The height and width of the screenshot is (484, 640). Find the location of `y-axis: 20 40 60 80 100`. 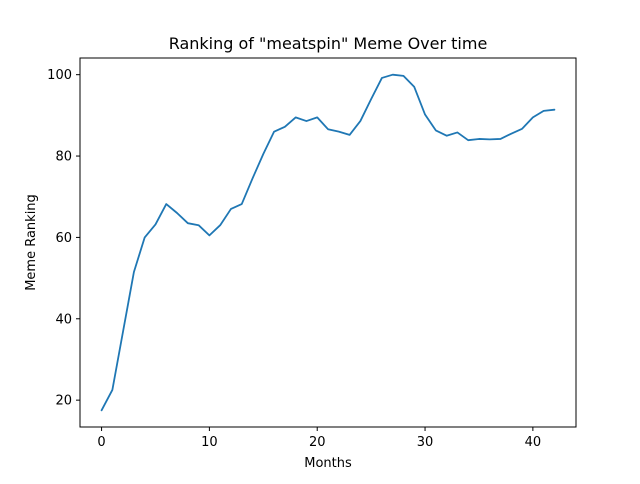

y-axis: 20 40 60 80 100 is located at coordinates (63, 238).